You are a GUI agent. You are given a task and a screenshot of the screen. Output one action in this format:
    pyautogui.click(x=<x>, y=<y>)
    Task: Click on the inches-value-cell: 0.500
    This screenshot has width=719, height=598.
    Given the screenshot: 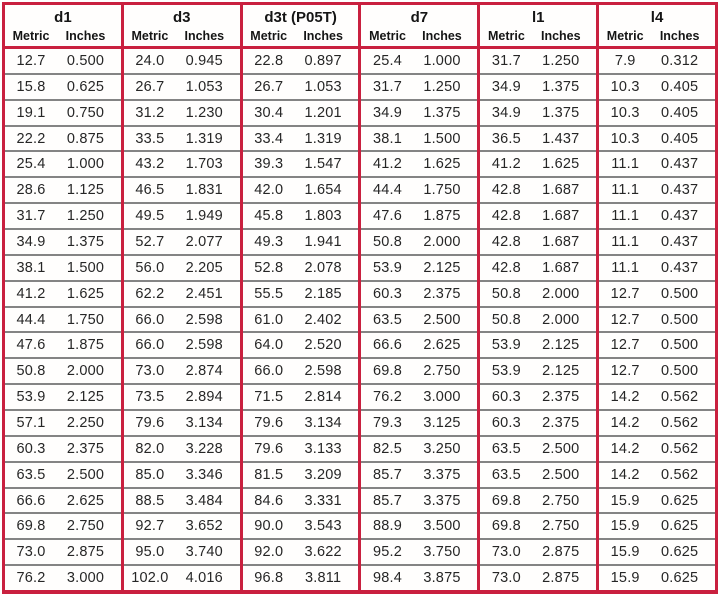 What is the action you would take?
    pyautogui.click(x=679, y=345)
    